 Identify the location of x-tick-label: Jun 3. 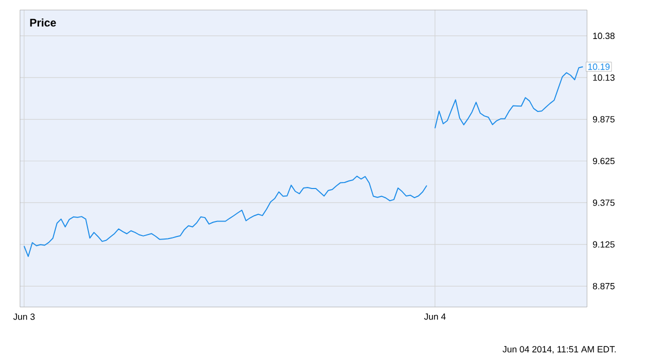
(24, 317).